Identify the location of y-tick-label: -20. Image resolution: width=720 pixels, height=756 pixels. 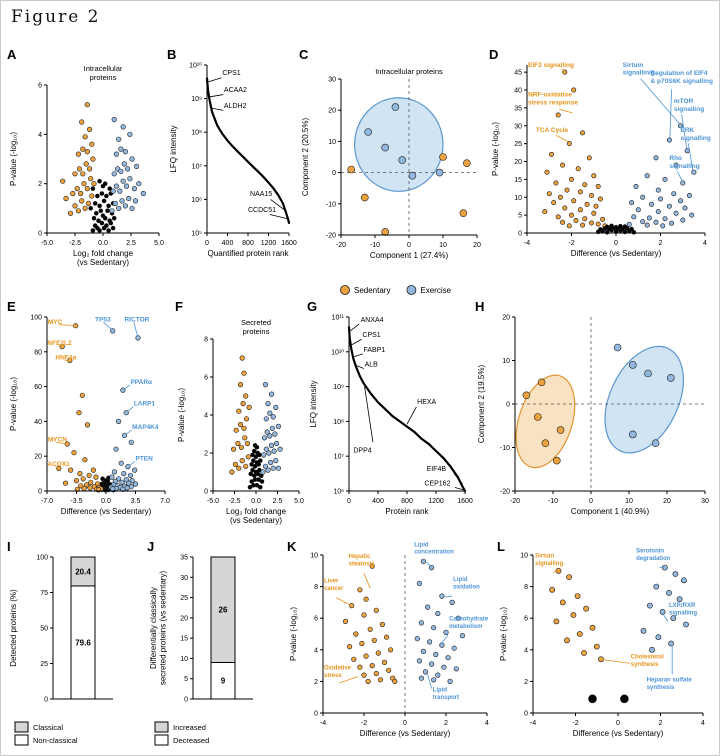
(331, 236).